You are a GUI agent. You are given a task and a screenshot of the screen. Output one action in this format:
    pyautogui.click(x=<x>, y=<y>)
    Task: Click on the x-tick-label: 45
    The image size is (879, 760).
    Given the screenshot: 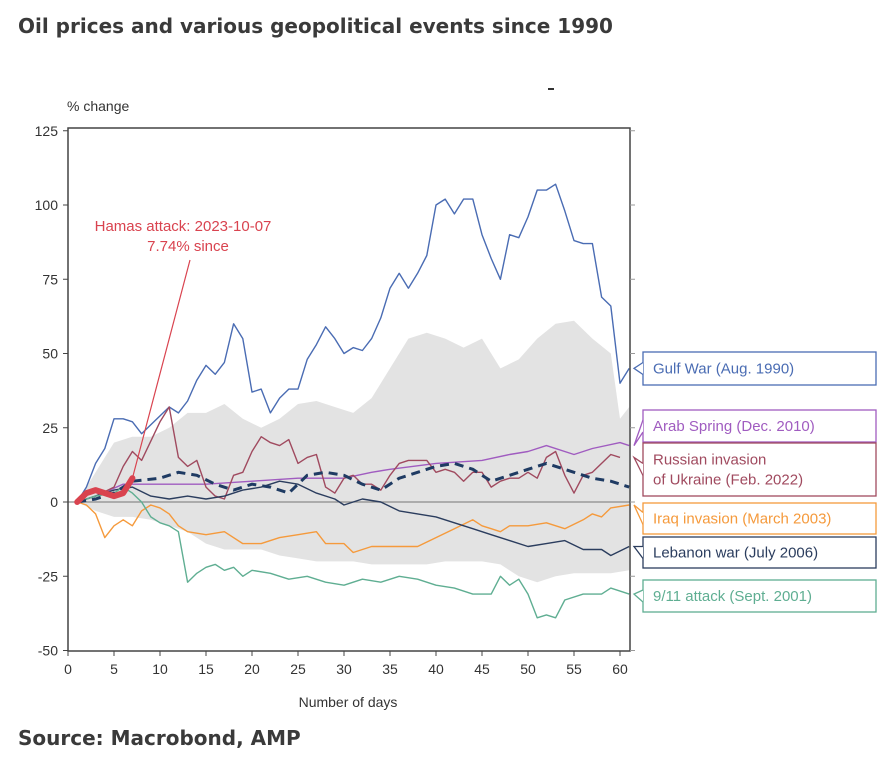 What is the action you would take?
    pyautogui.click(x=482, y=669)
    